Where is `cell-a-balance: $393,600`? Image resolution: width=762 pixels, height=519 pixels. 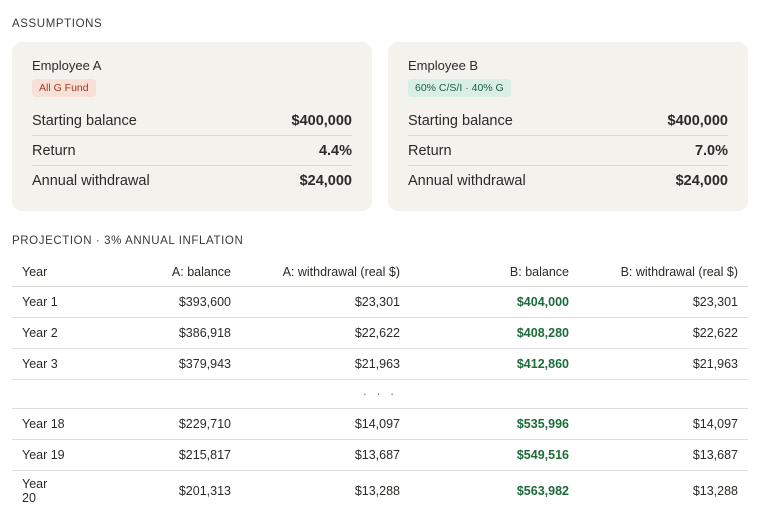
cell-a-balance: $393,600 is located at coordinates (161, 302).